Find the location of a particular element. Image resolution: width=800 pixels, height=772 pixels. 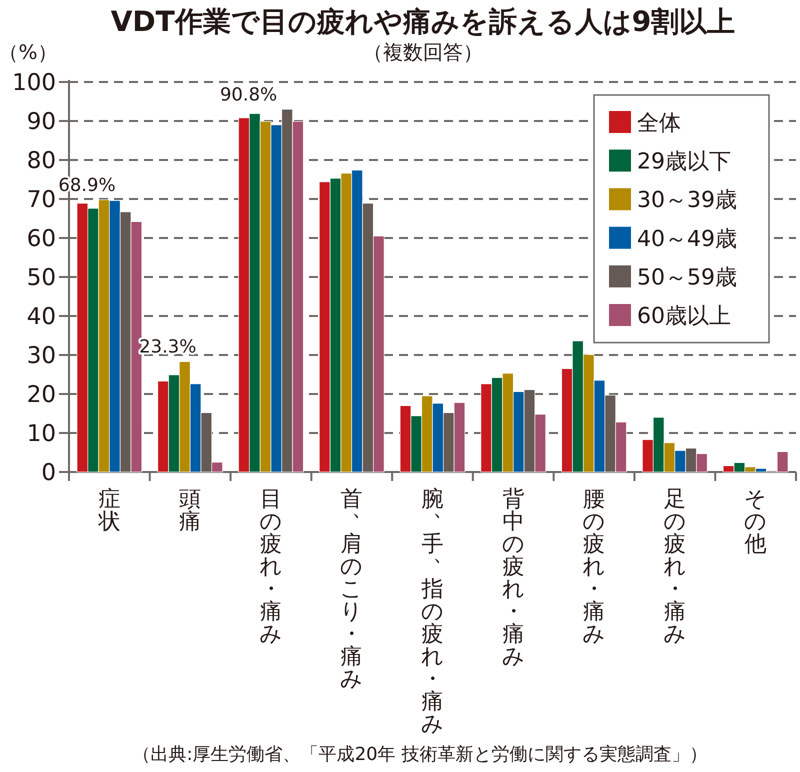

data-label: 90.8% is located at coordinates (249, 95).